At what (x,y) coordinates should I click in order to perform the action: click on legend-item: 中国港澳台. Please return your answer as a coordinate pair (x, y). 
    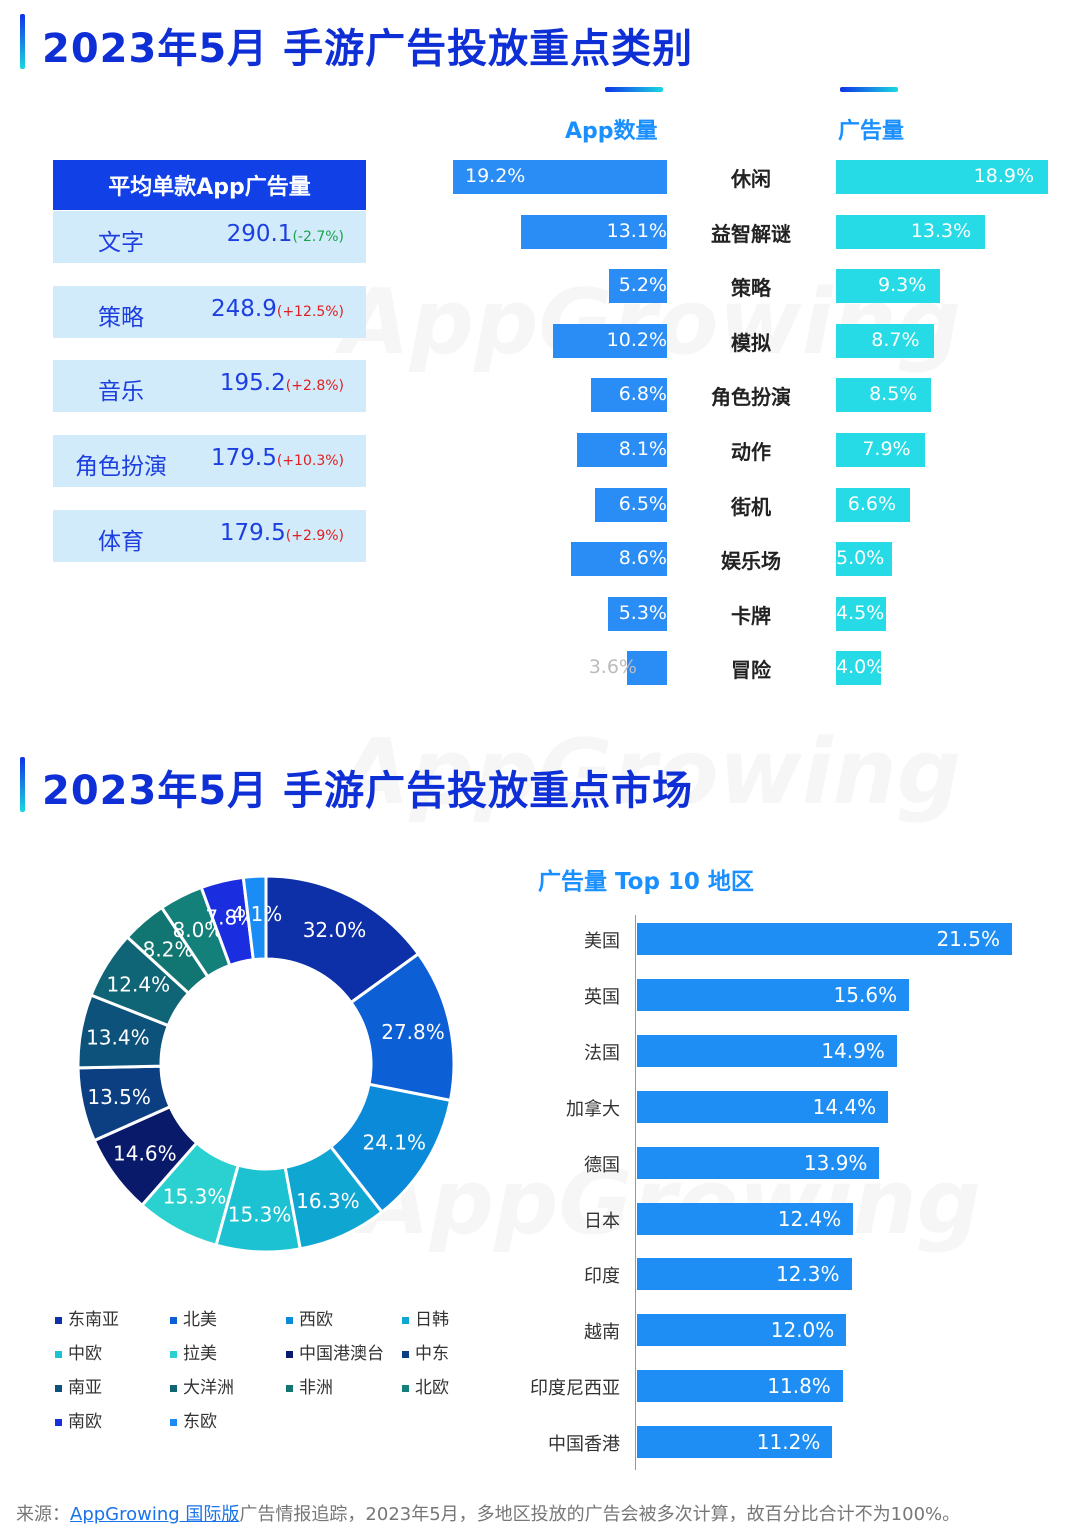
    Looking at the image, I should click on (335, 1351).